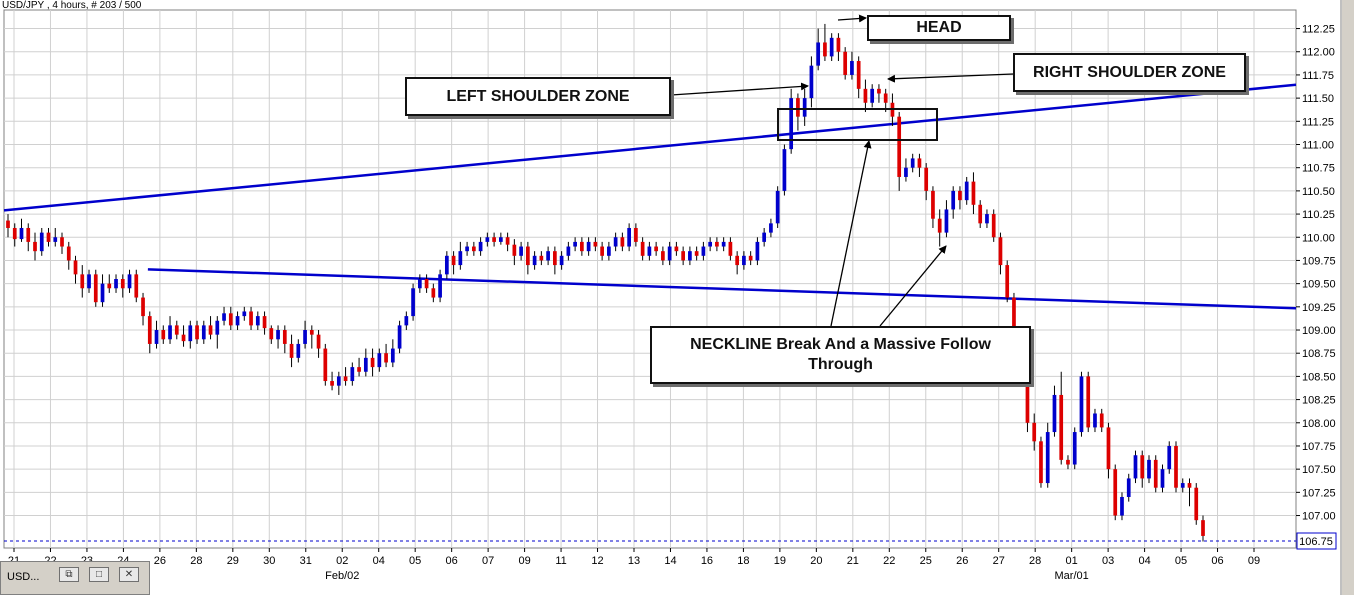 The width and height of the screenshot is (1354, 595). Describe the element at coordinates (1108, 561) in the screenshot. I see `x-tick-label: 03` at that location.